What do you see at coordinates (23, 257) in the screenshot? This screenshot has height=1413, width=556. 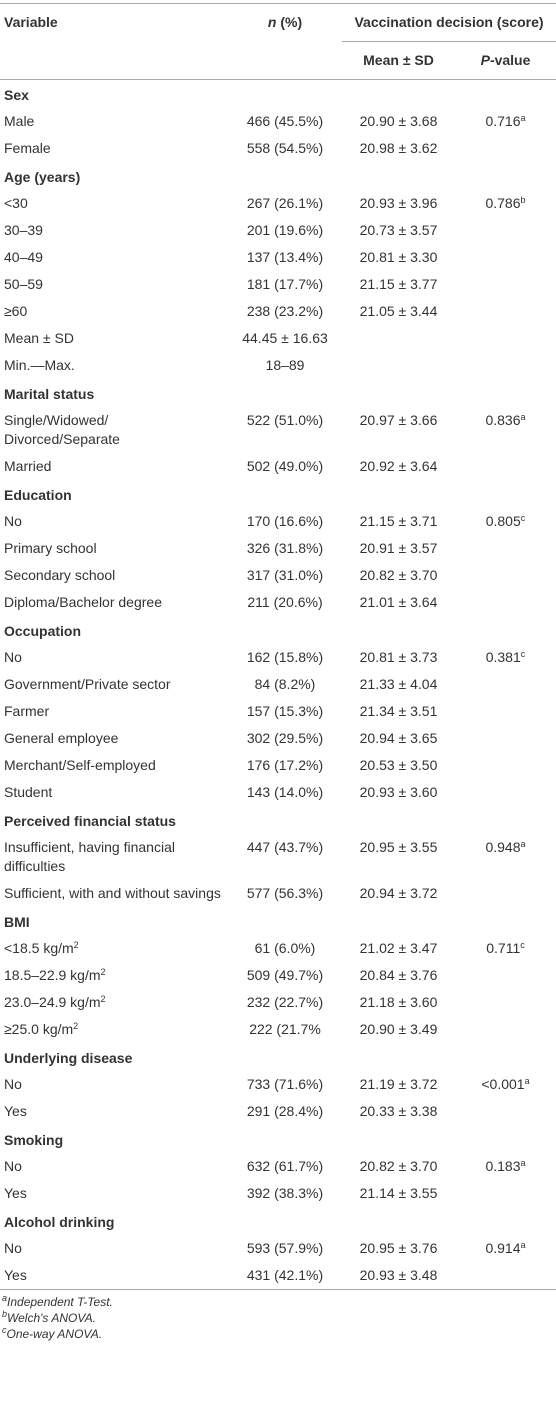 I see `variable-label: 40–49` at bounding box center [23, 257].